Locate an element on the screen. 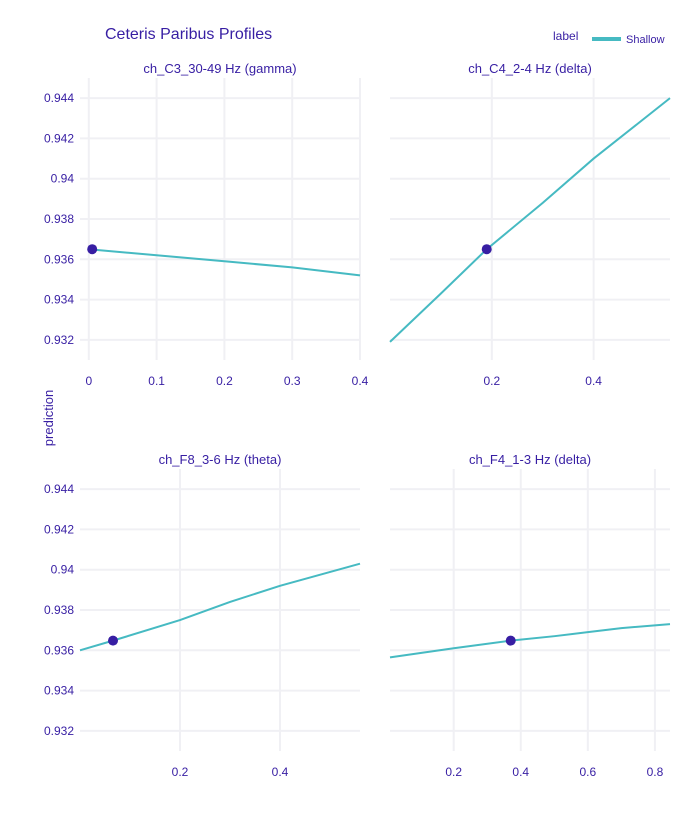  x-tick-label: 0.8 is located at coordinates (655, 772).